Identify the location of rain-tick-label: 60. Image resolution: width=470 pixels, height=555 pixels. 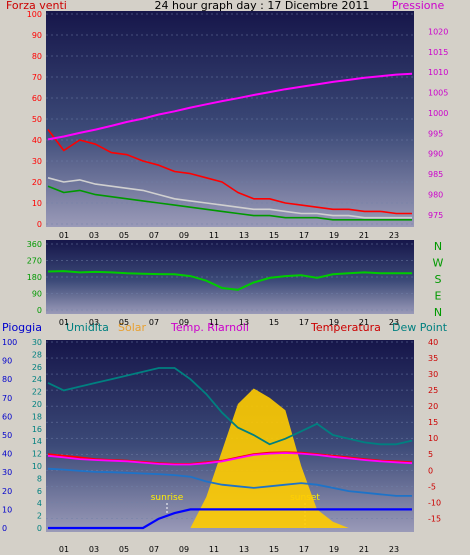
(7, 416).